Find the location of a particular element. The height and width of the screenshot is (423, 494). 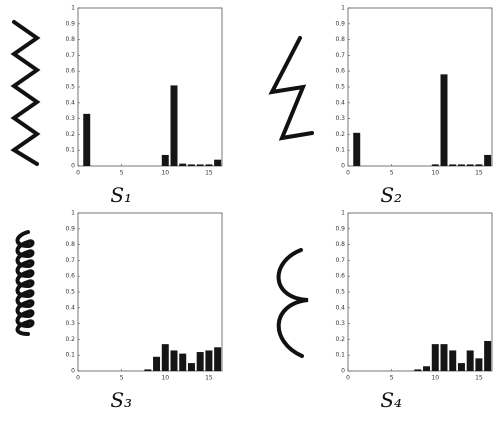

shape-lightning is located at coordinates (291, 88).